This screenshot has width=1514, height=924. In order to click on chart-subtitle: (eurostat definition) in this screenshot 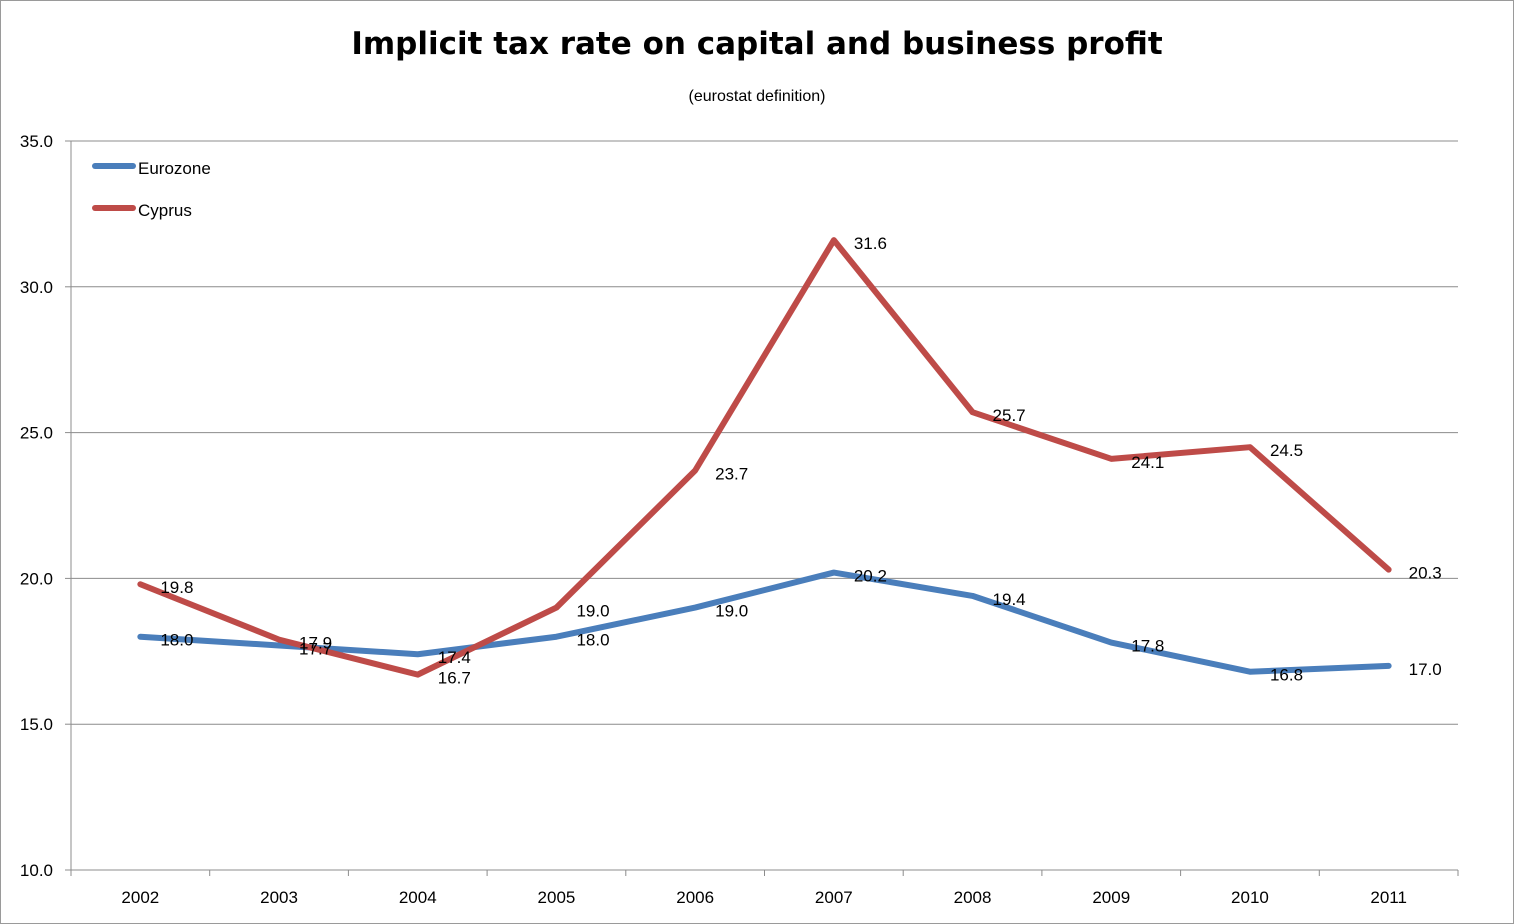, I will do `click(757, 96)`.